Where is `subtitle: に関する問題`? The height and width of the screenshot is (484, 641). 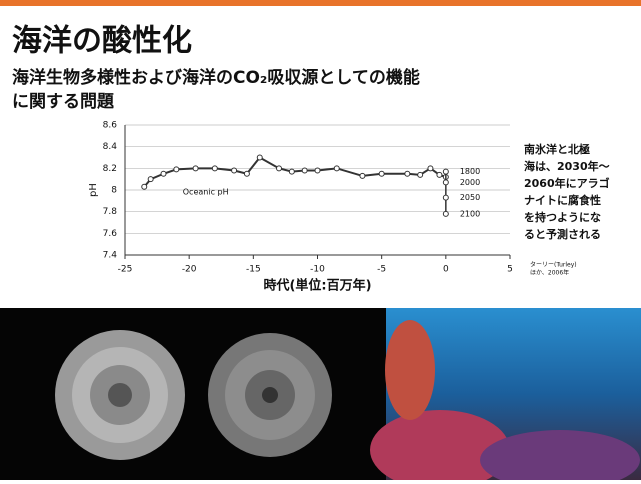 subtitle: に関する問題 is located at coordinates (63, 102).